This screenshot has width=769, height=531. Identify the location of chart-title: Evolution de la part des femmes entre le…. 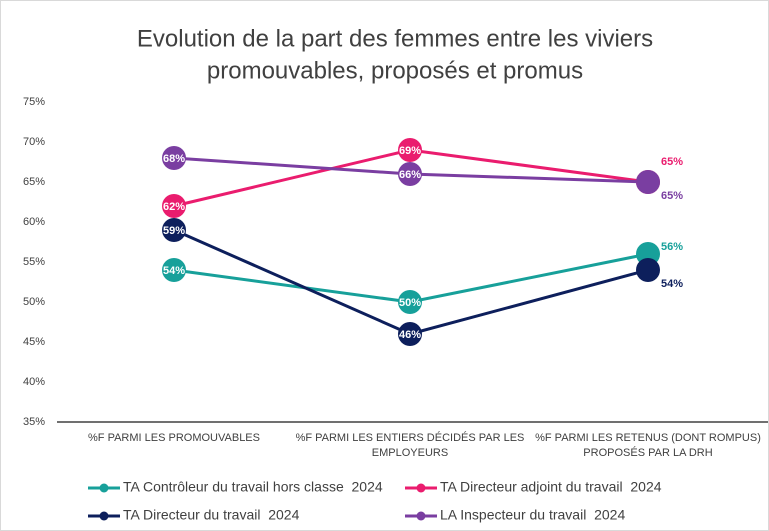
(395, 38).